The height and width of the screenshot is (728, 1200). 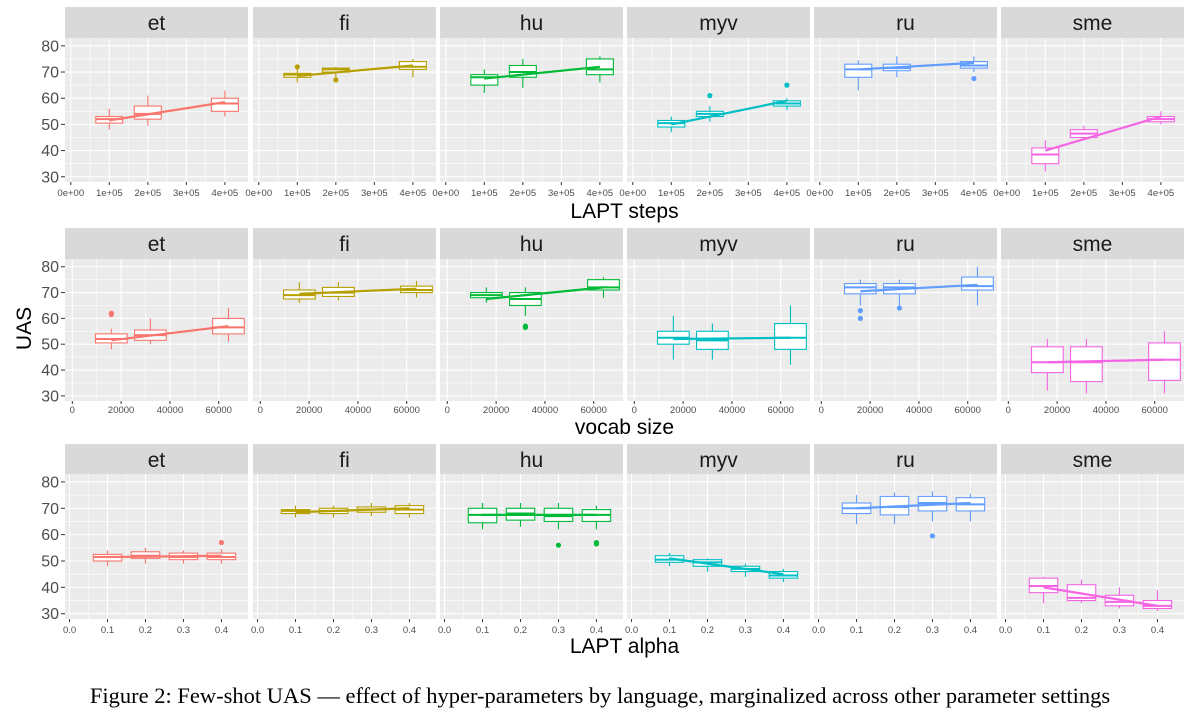 I want to click on box-sme, so click(x=1047, y=365).